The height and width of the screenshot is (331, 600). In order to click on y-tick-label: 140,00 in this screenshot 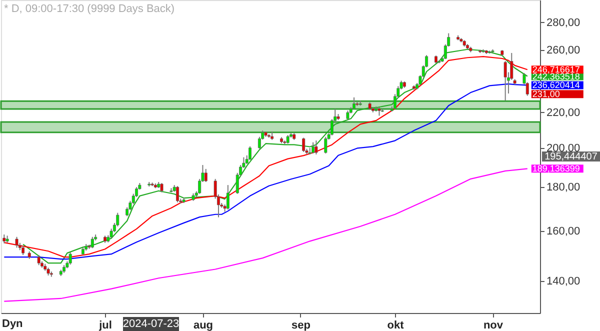, I will do `click(563, 281)`.